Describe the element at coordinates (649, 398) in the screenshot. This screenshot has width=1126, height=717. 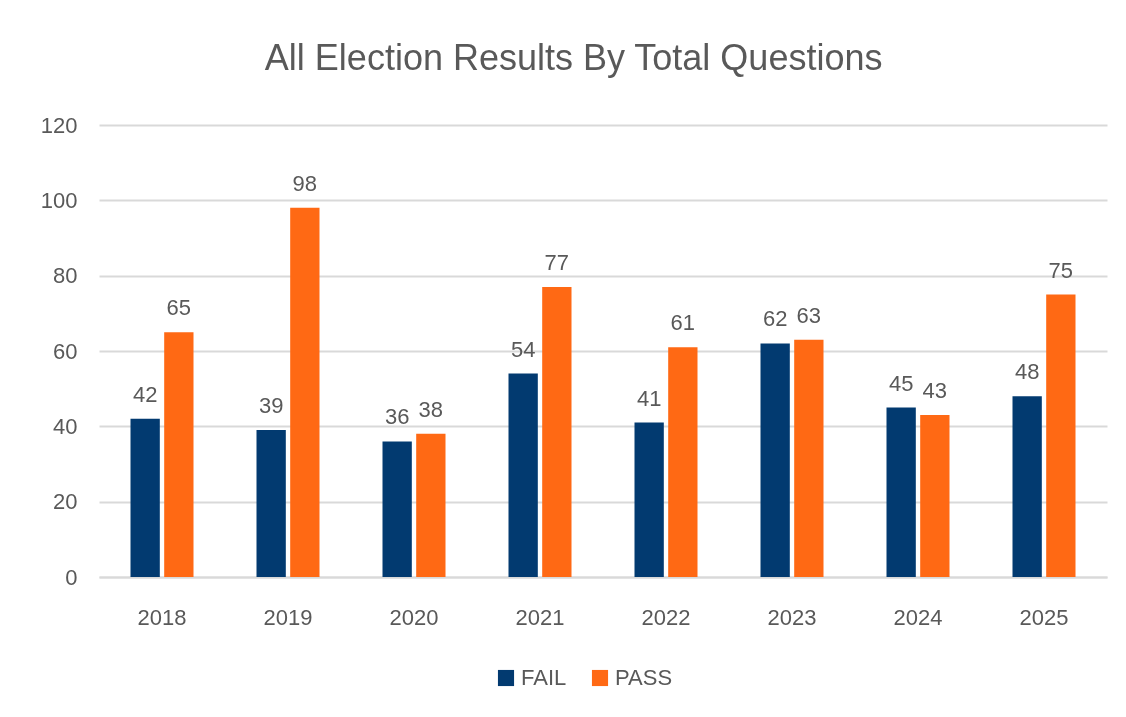
I see `data-label: 41` at that location.